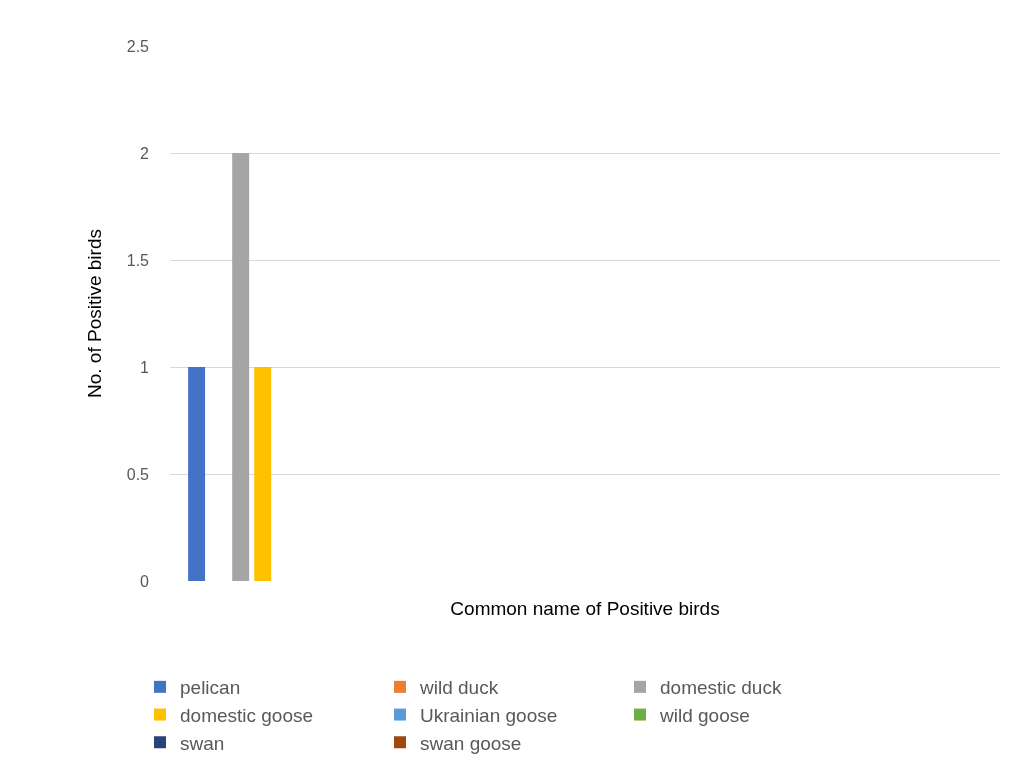 The image size is (1025, 758). I want to click on y-tick-label: 2, so click(145, 153).